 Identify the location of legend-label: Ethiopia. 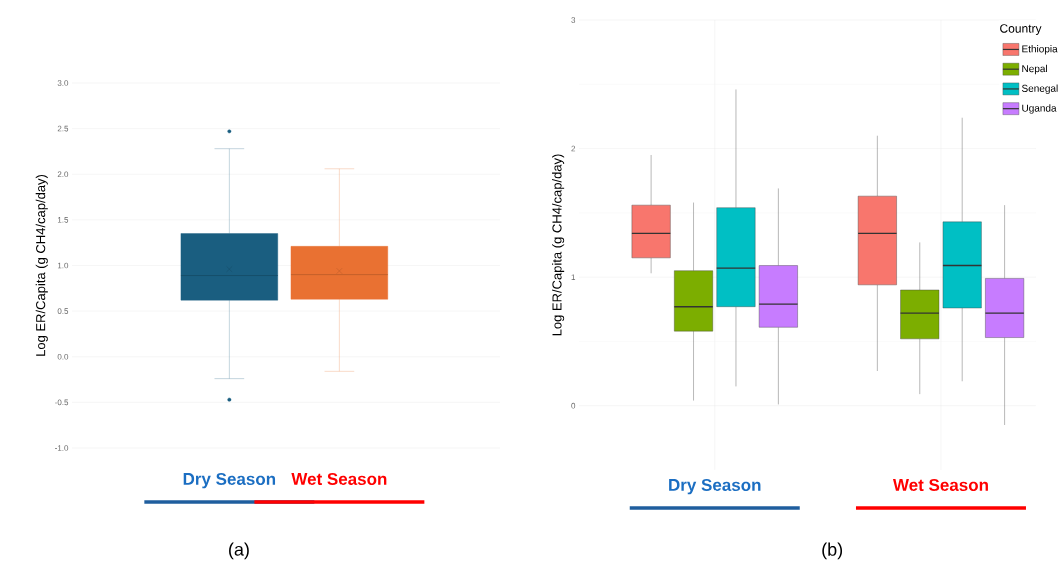
(1040, 50).